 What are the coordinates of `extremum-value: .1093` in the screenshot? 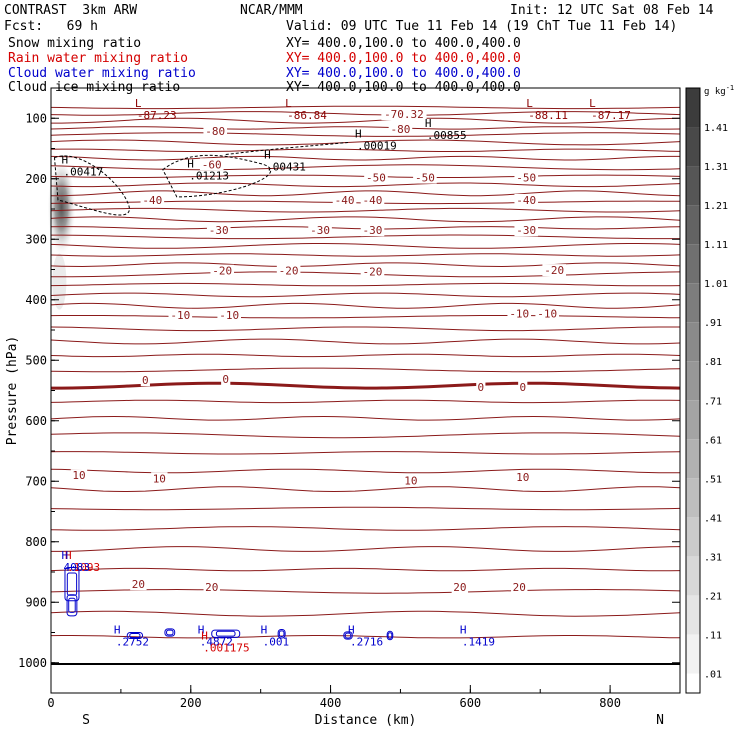 It's located at (83, 567).